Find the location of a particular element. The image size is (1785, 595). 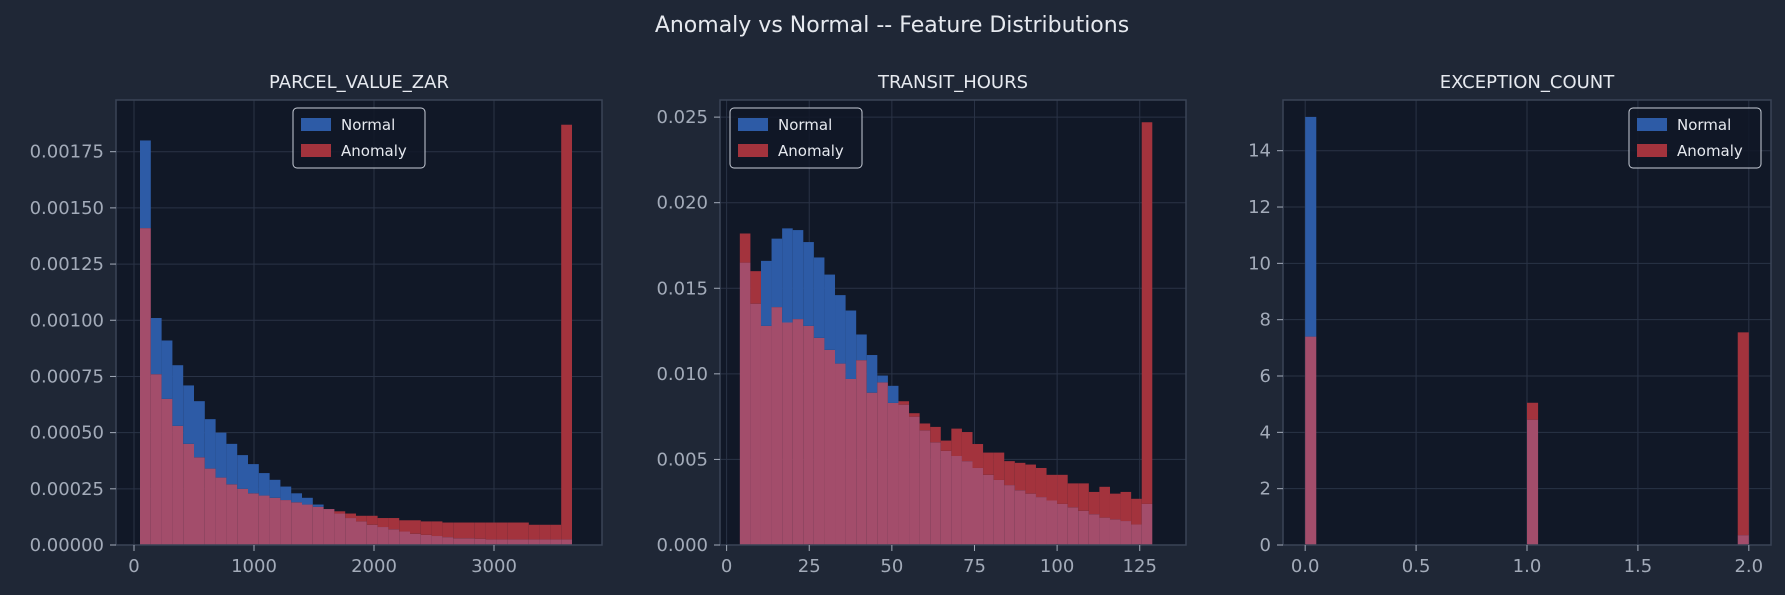

y-tick-label: 0.00150 is located at coordinates (67, 208).